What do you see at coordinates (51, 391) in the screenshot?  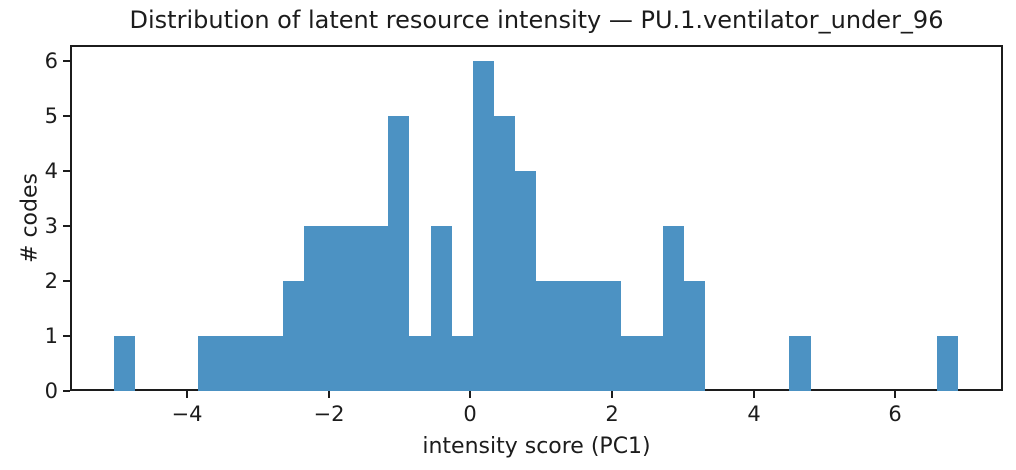 I see `y-tick-label: 0` at bounding box center [51, 391].